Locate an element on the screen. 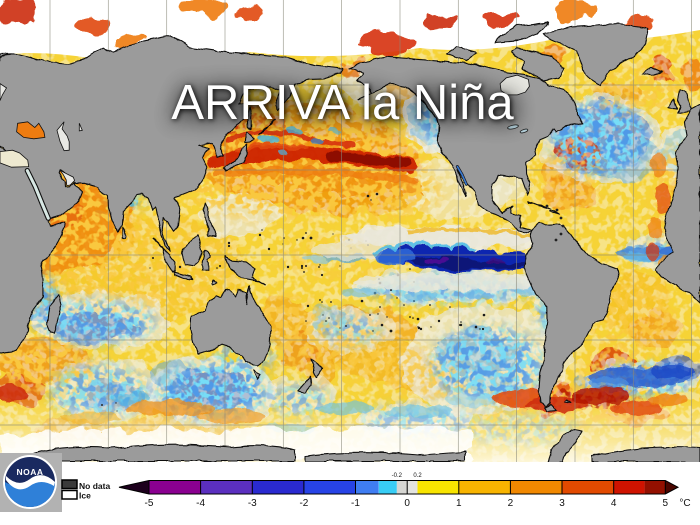  svg-text: Ice is located at coordinates (85, 496).